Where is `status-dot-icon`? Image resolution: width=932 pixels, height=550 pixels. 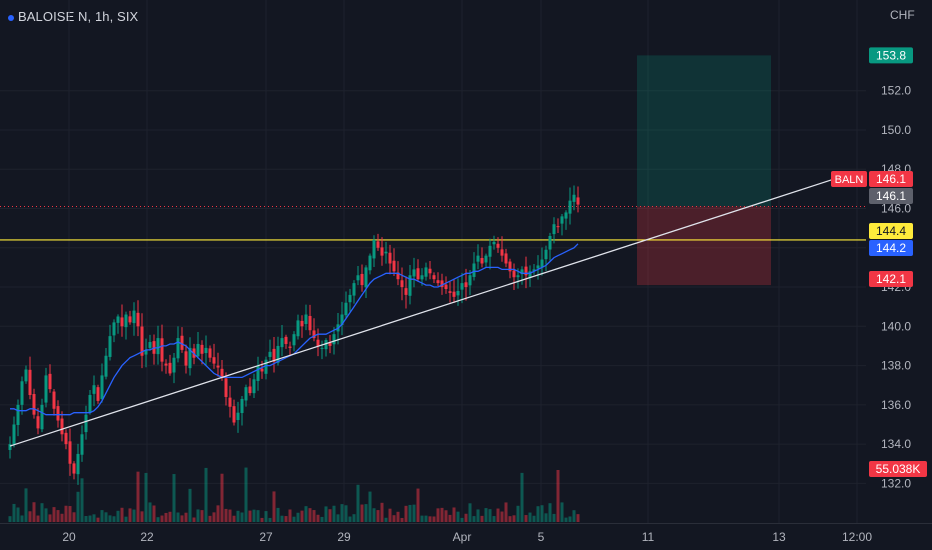
status-dot-icon is located at coordinates (11, 17).